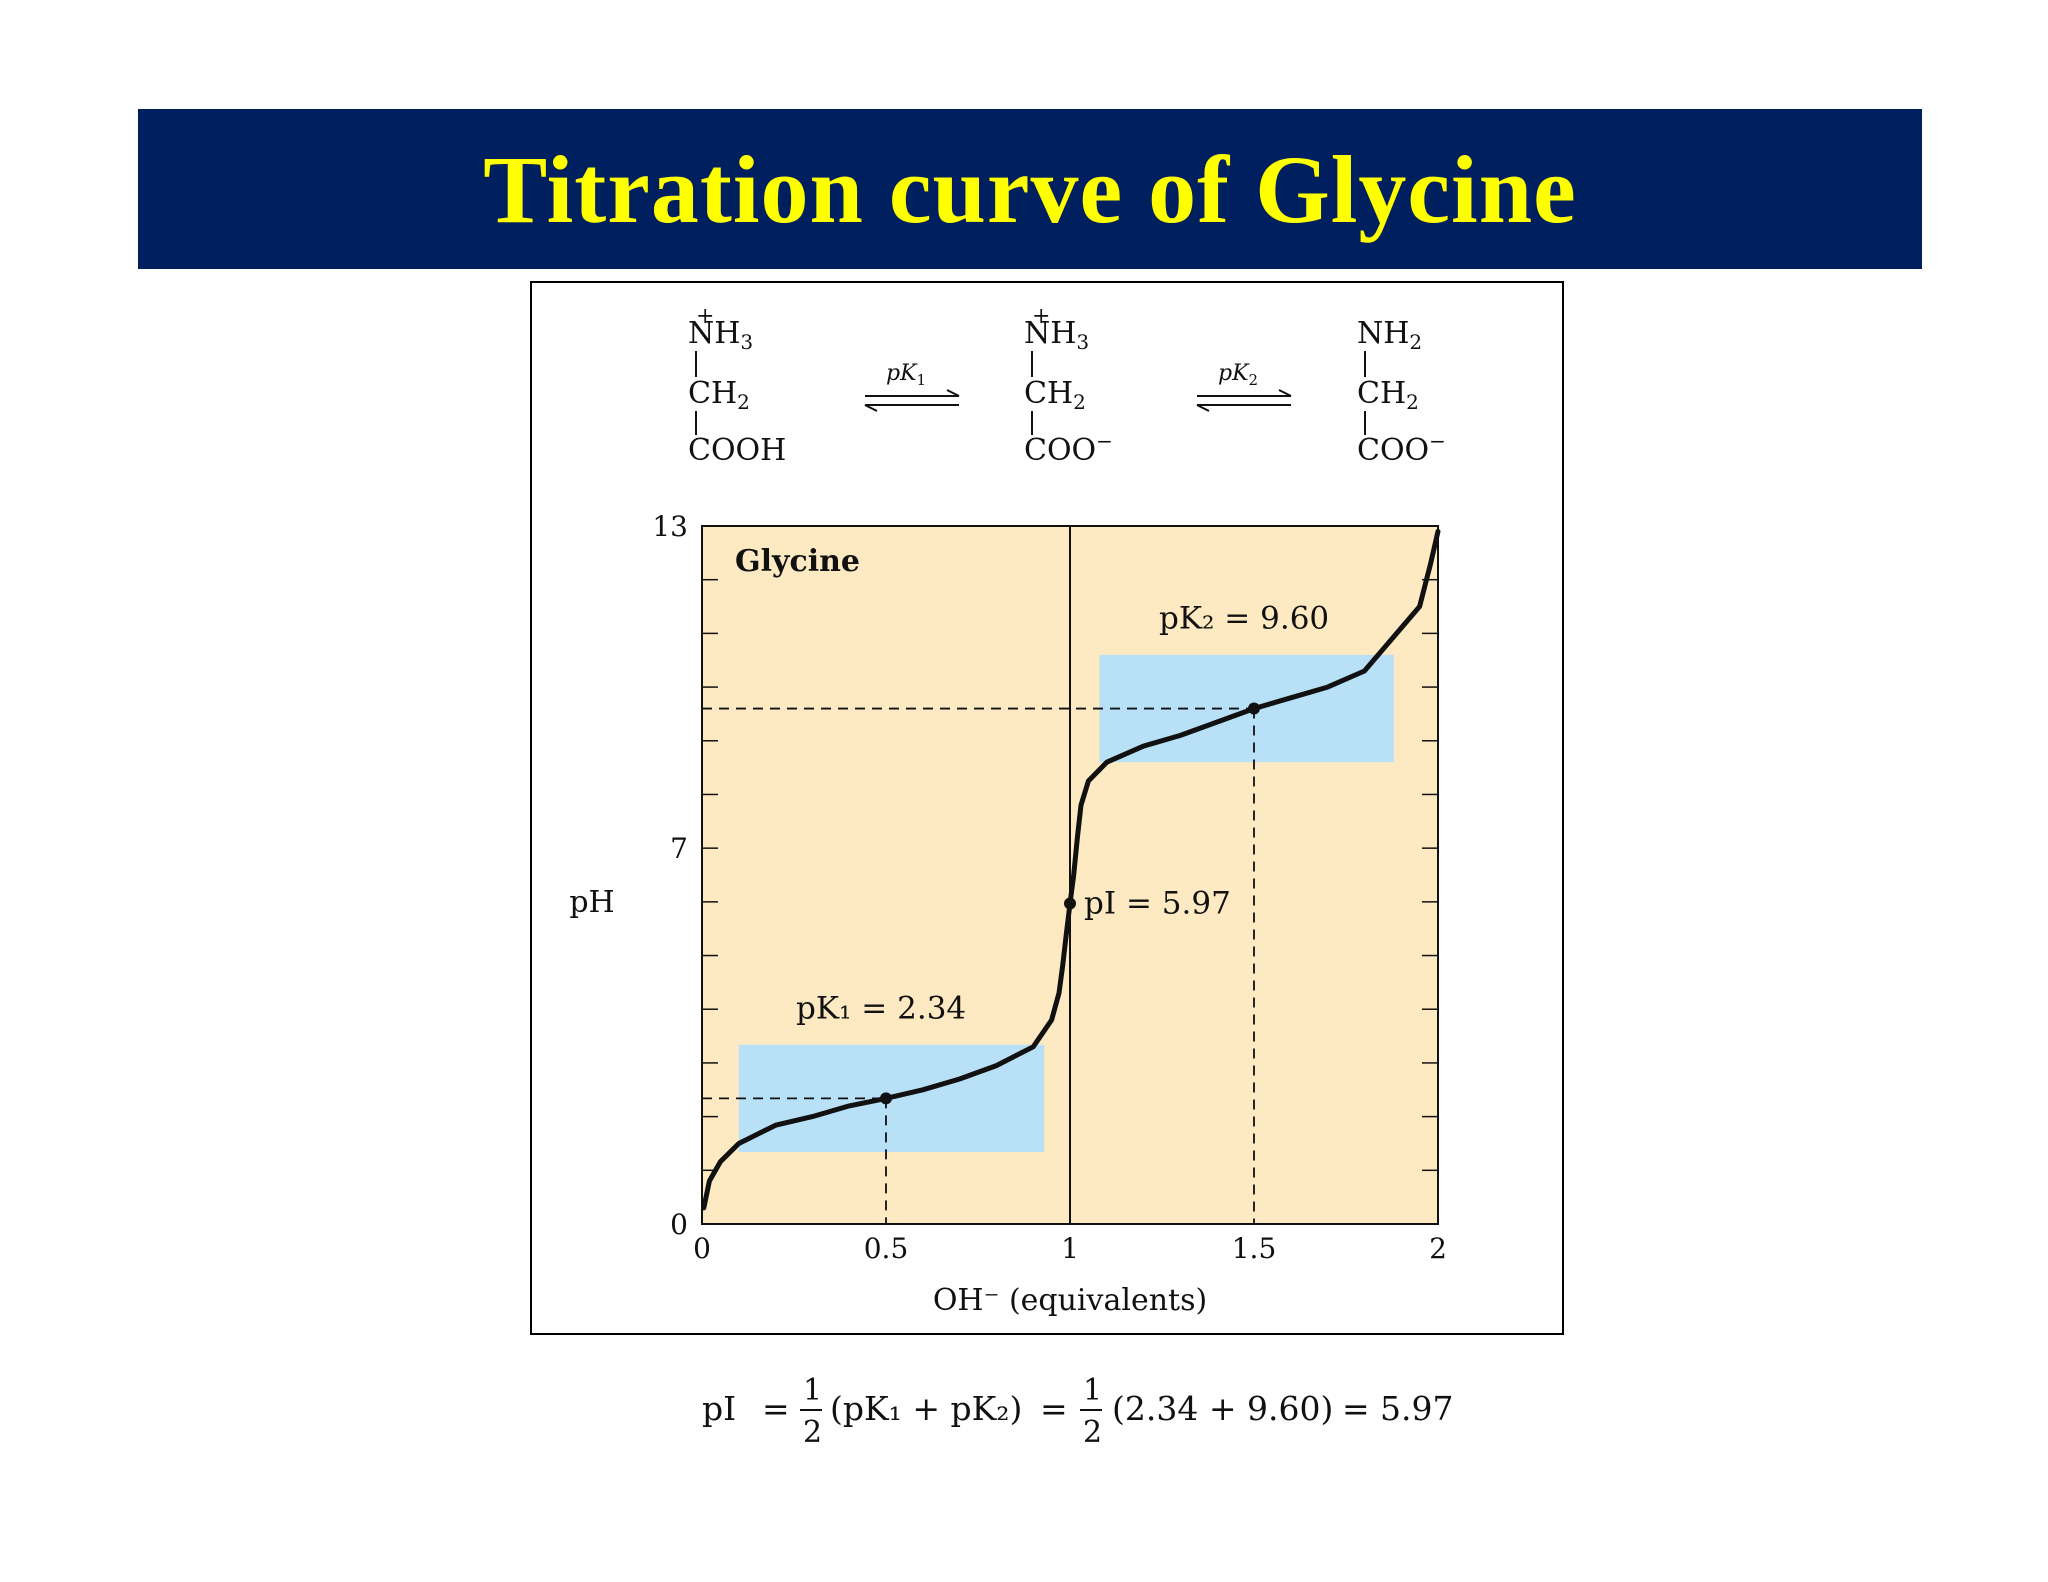 This screenshot has width=2048, height=1582. What do you see at coordinates (702, 1248) in the screenshot?
I see `x-tick-label: 0` at bounding box center [702, 1248].